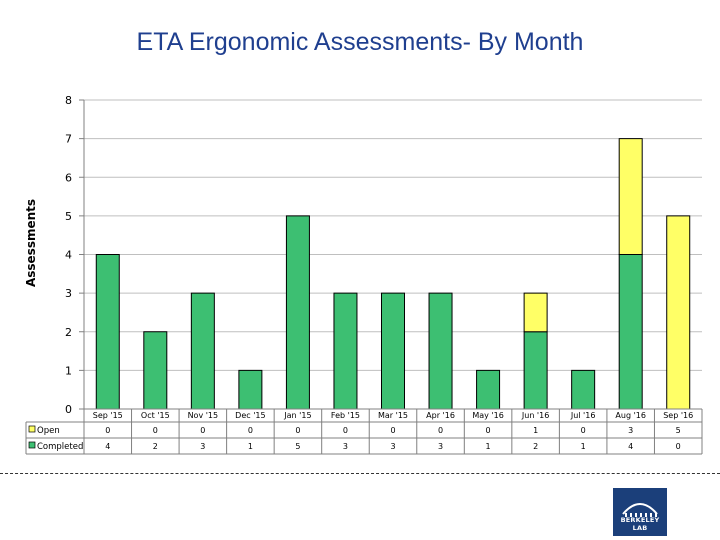 The image size is (720, 540). What do you see at coordinates (297, 415) in the screenshot?
I see `x-tick-label: Jan '15` at bounding box center [297, 415].